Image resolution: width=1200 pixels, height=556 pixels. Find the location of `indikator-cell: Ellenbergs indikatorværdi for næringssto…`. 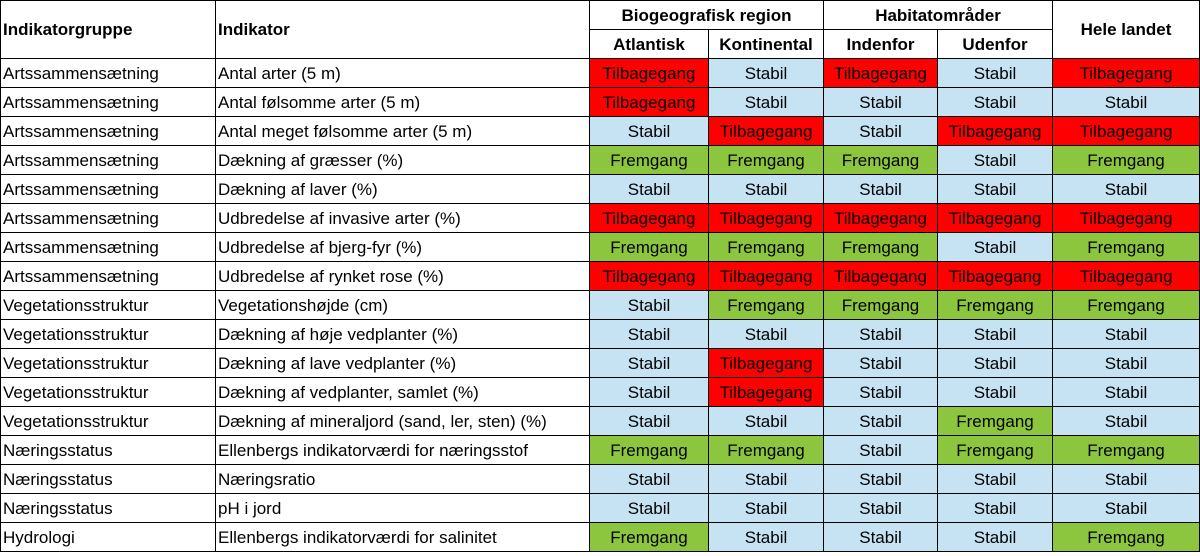

indikator-cell: Ellenbergs indikatorværdi for næringssto… is located at coordinates (402, 450).